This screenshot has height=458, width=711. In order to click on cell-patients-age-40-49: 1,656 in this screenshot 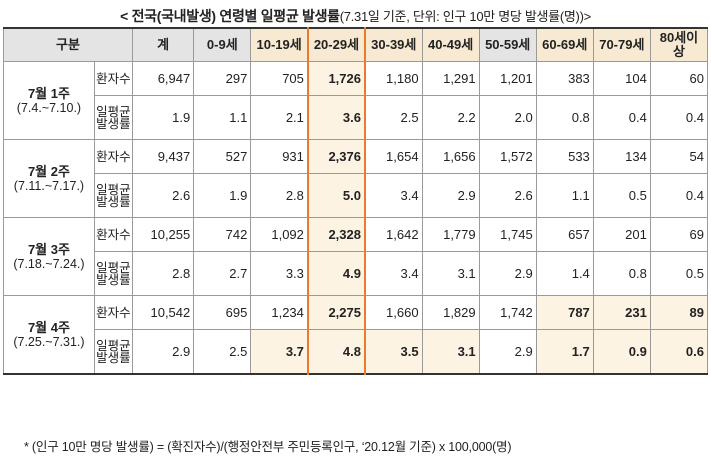, I will do `click(450, 156)`.